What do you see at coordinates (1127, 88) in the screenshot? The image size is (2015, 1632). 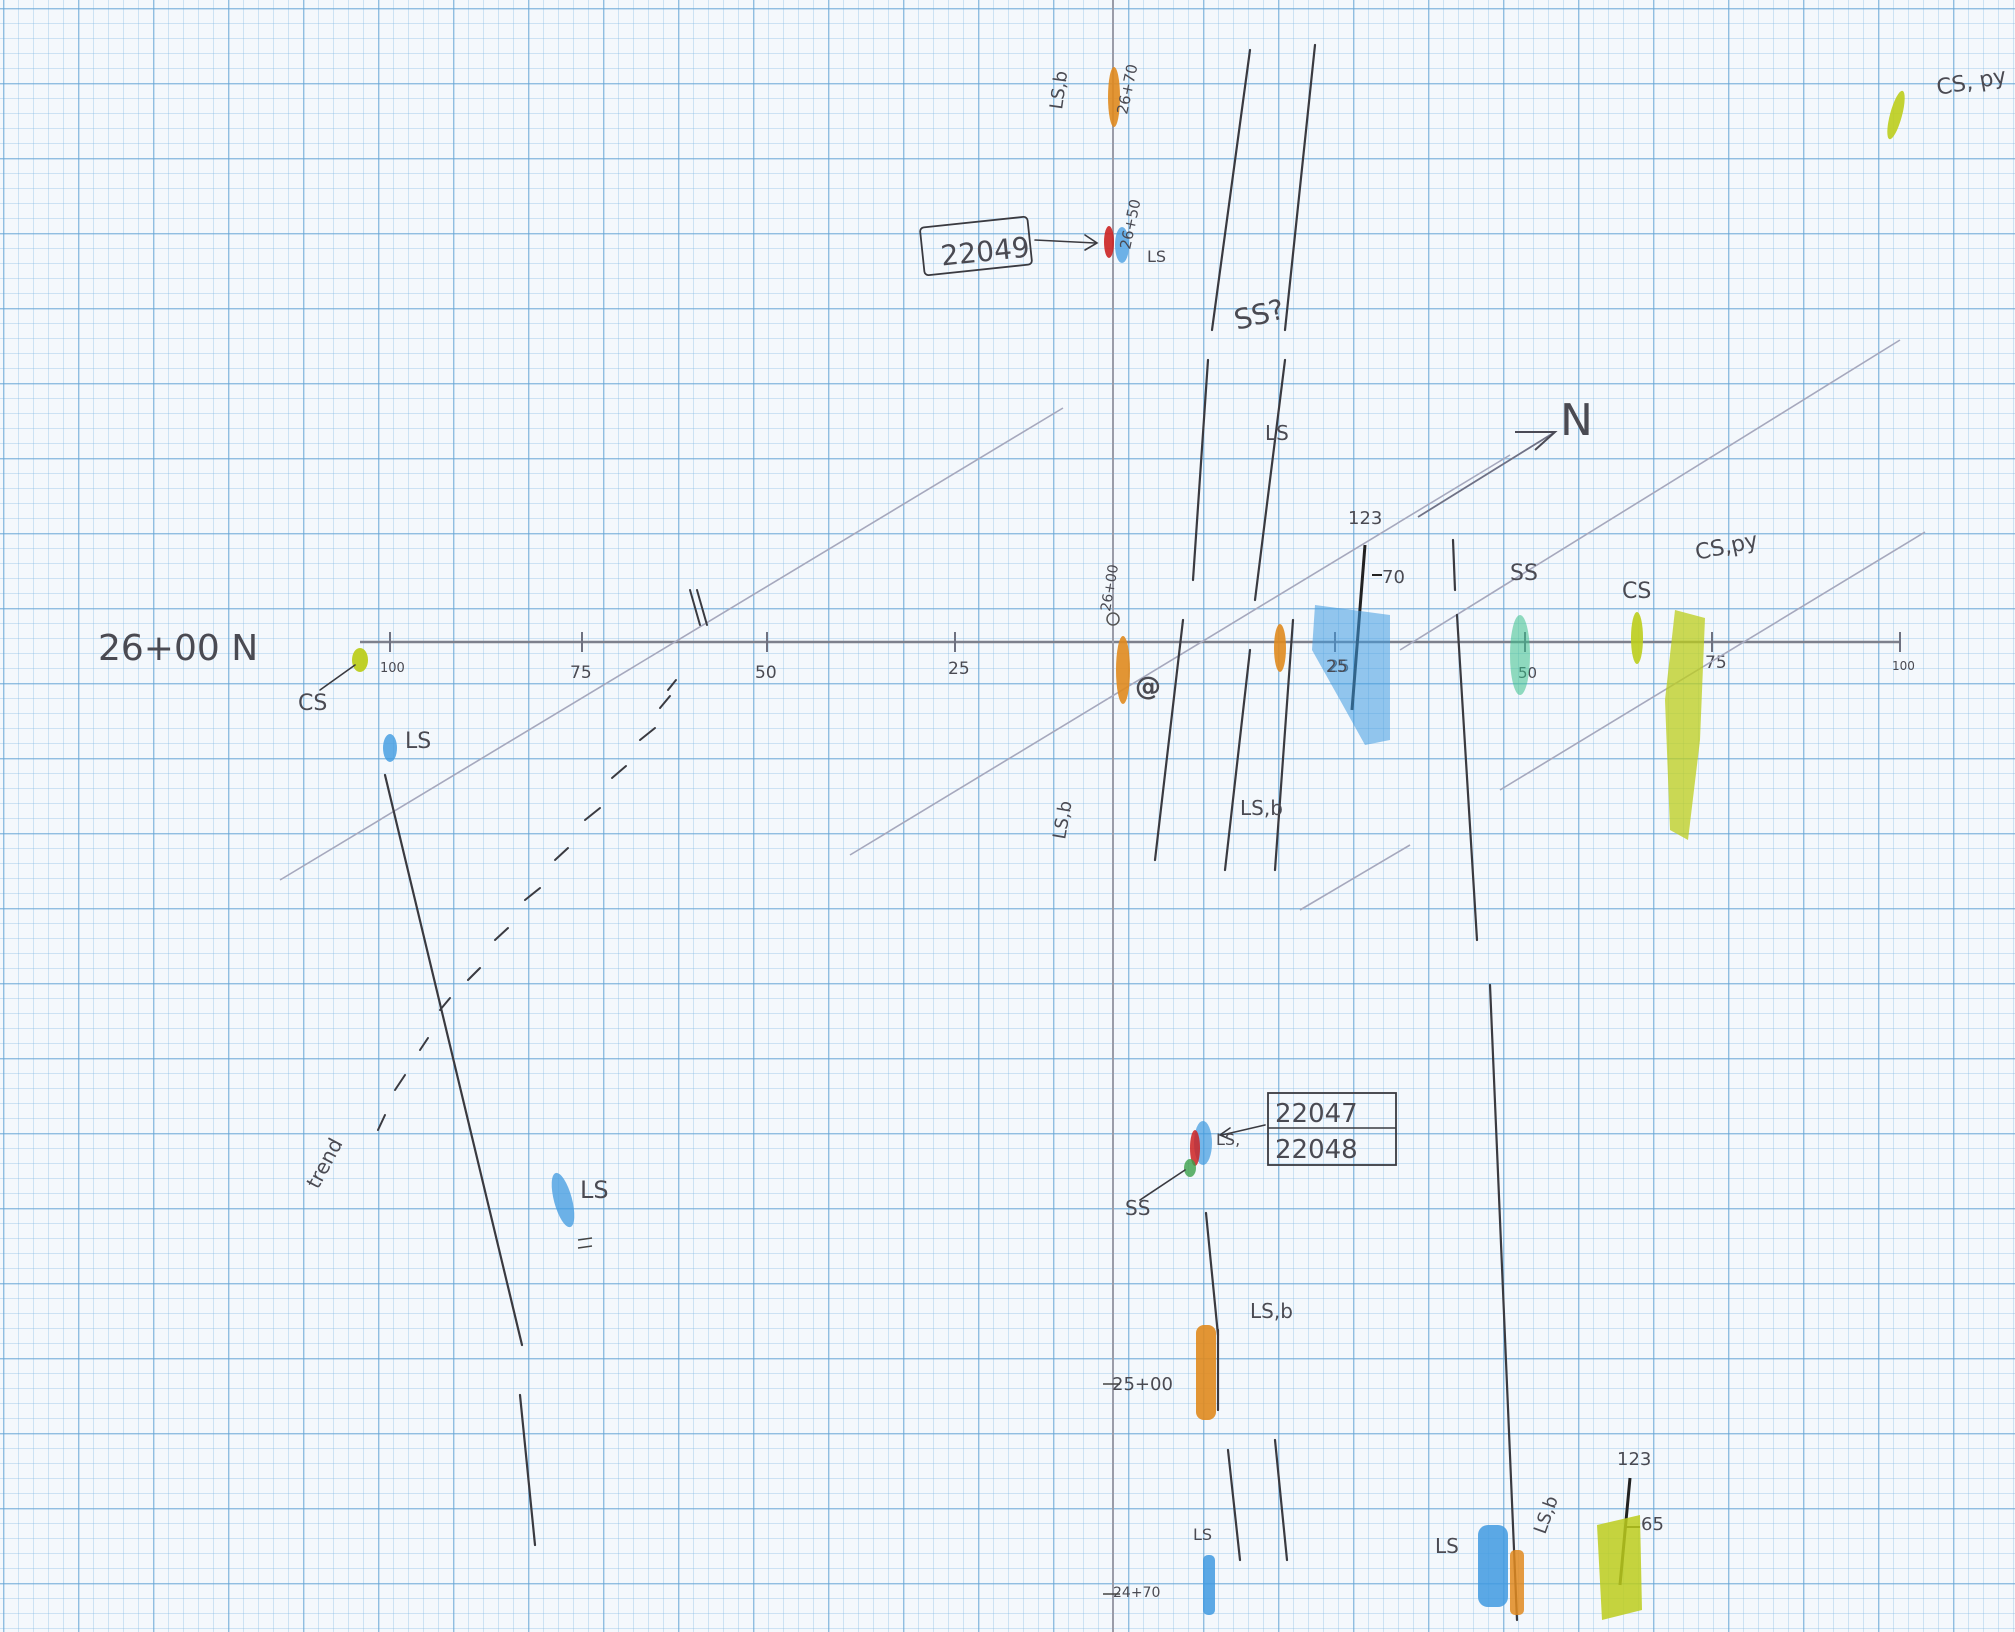 I see `station-2670: 26+70` at bounding box center [1127, 88].